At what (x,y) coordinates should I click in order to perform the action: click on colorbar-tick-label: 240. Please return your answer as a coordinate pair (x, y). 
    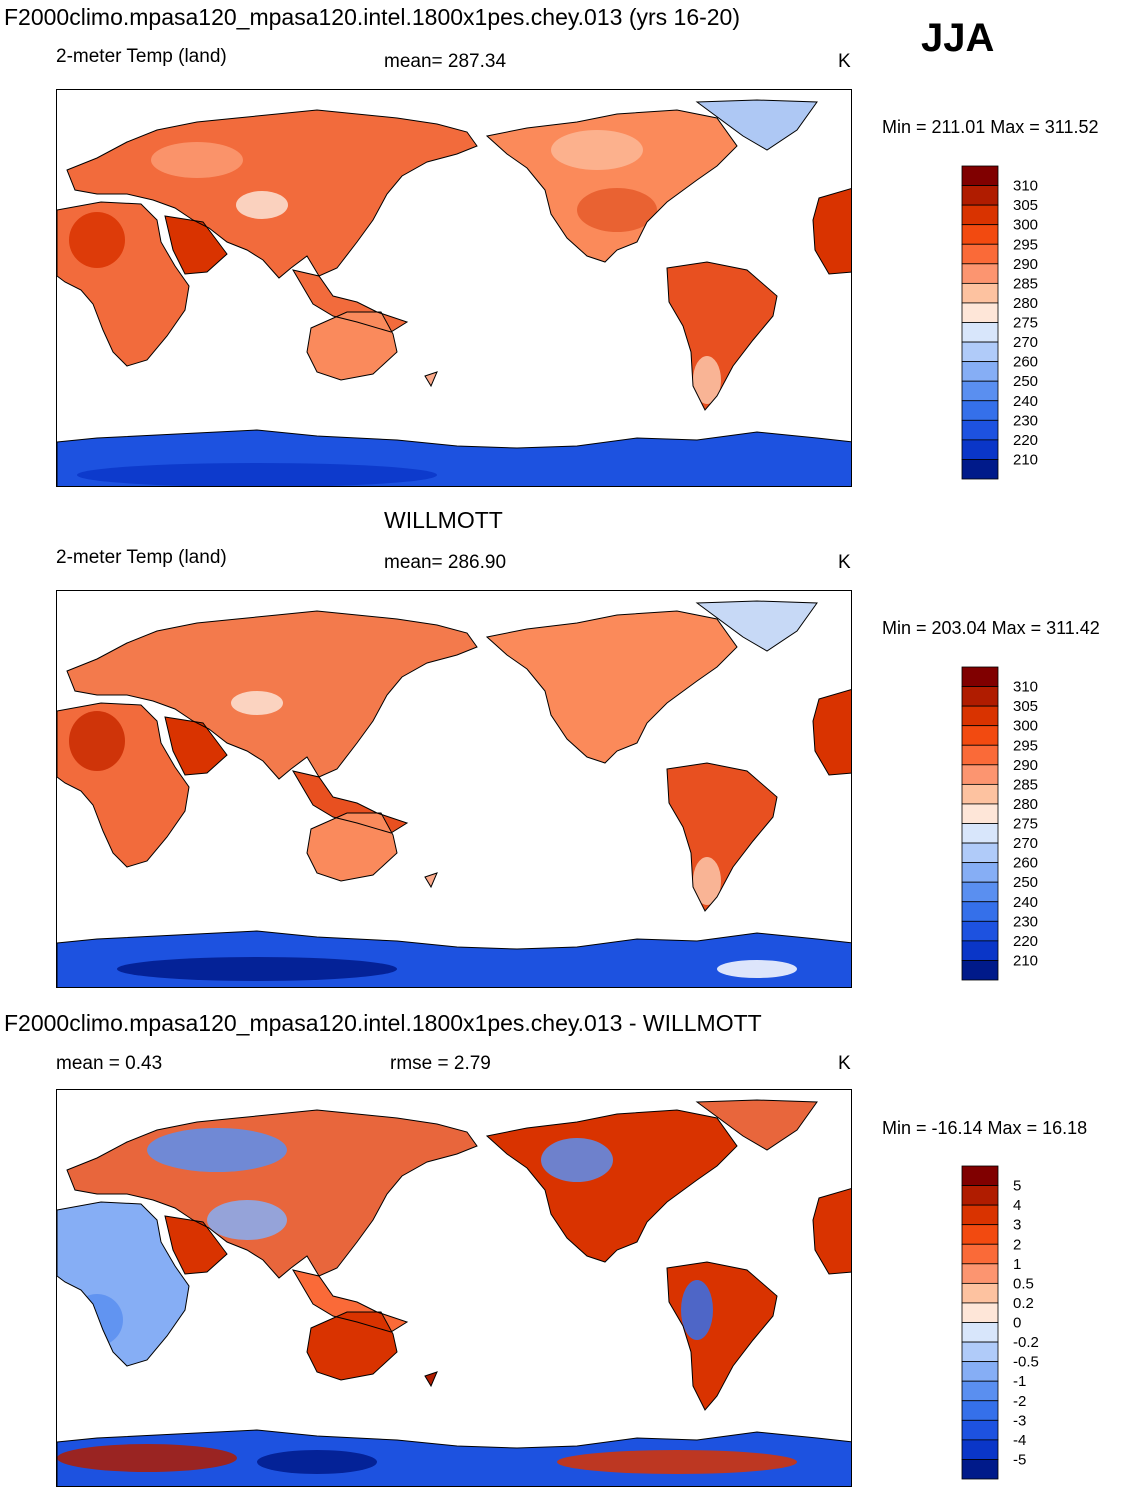
    Looking at the image, I should click on (1025, 401).